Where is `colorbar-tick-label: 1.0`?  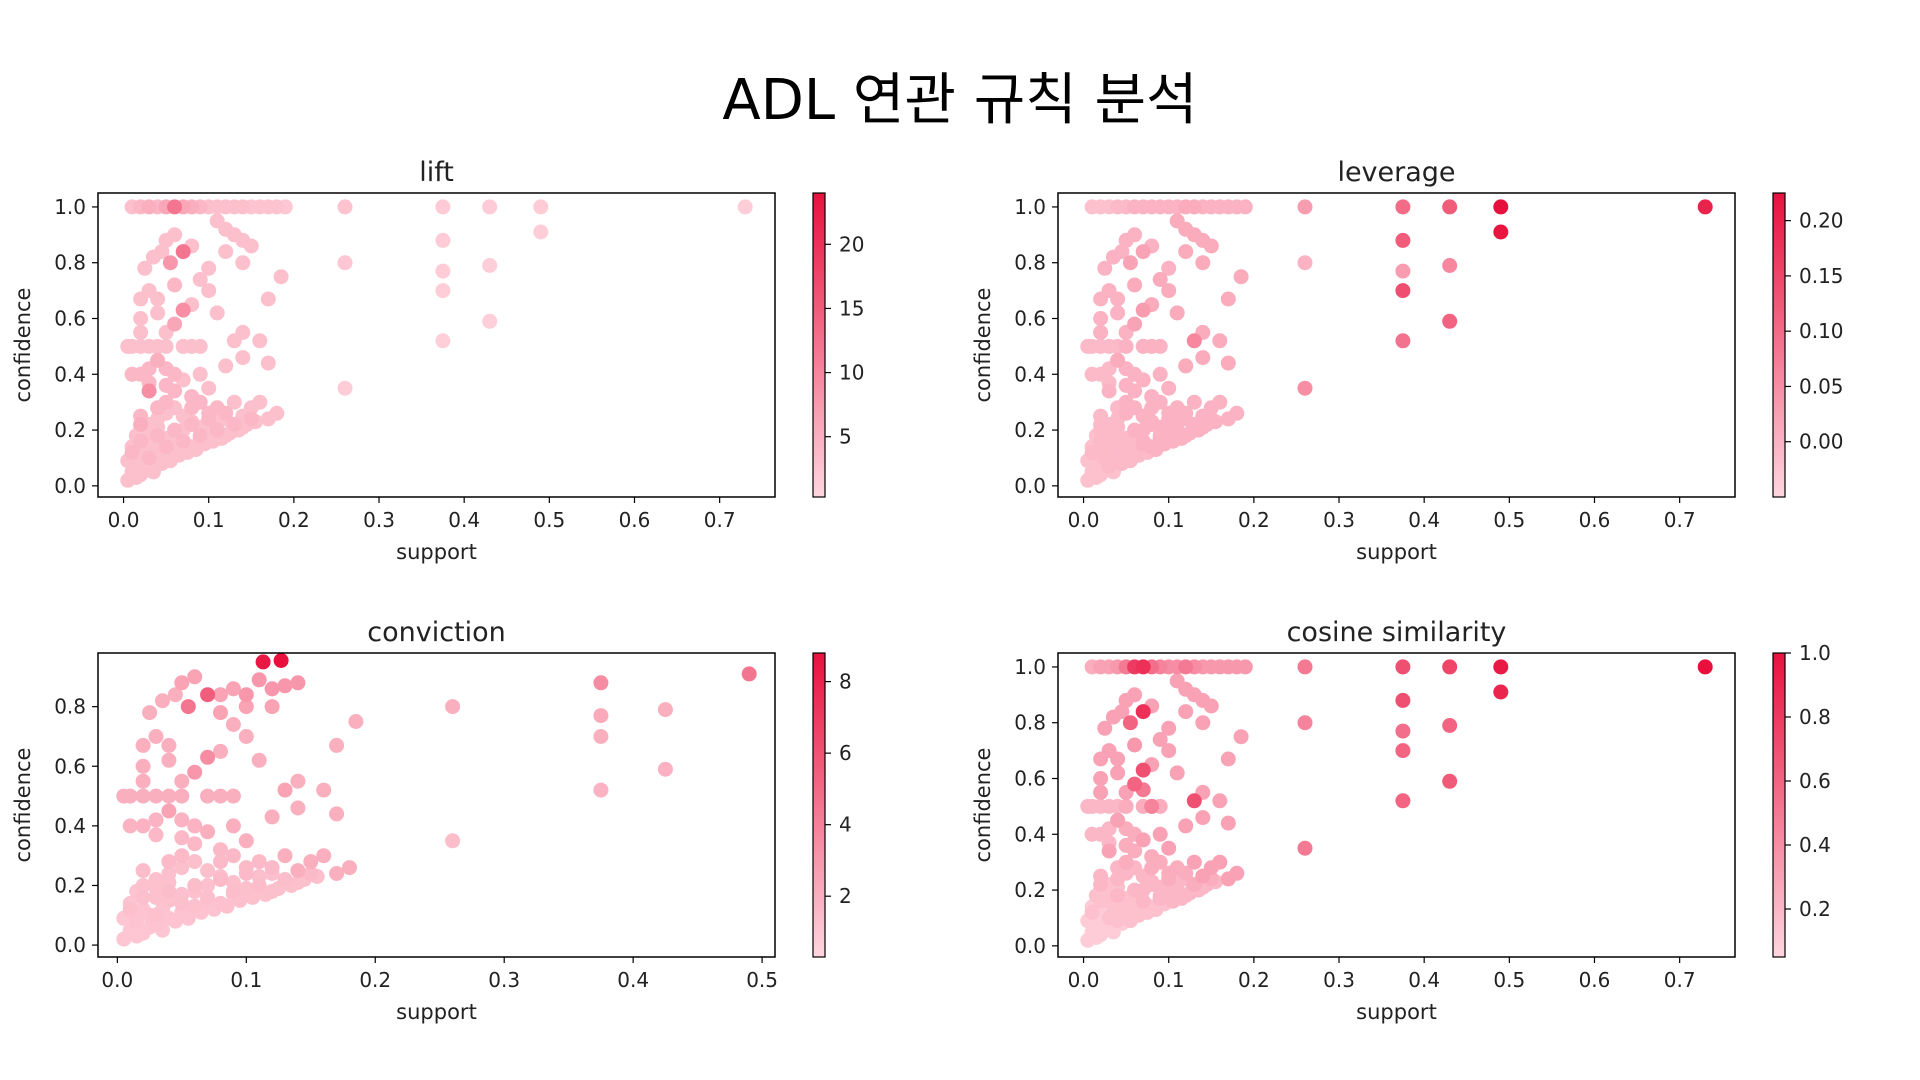
colorbar-tick-label: 1.0 is located at coordinates (1815, 653).